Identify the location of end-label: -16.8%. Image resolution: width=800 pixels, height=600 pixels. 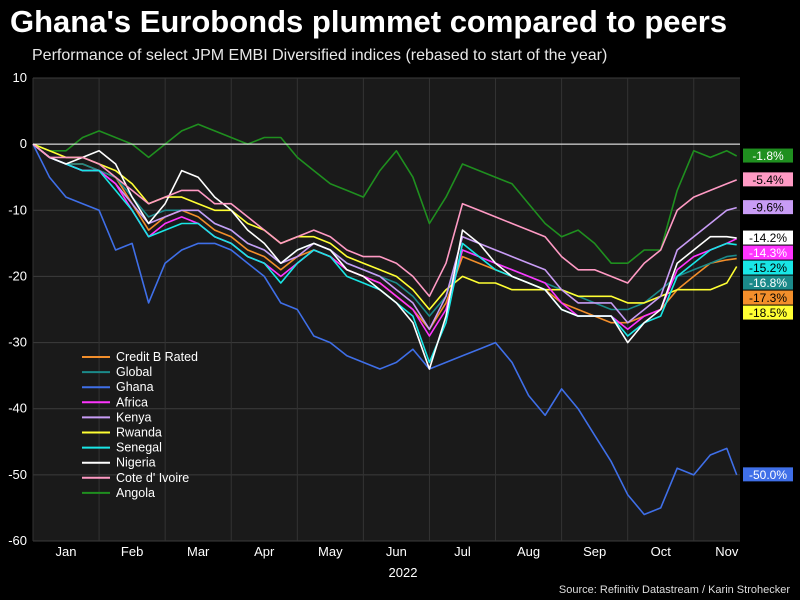
(768, 283).